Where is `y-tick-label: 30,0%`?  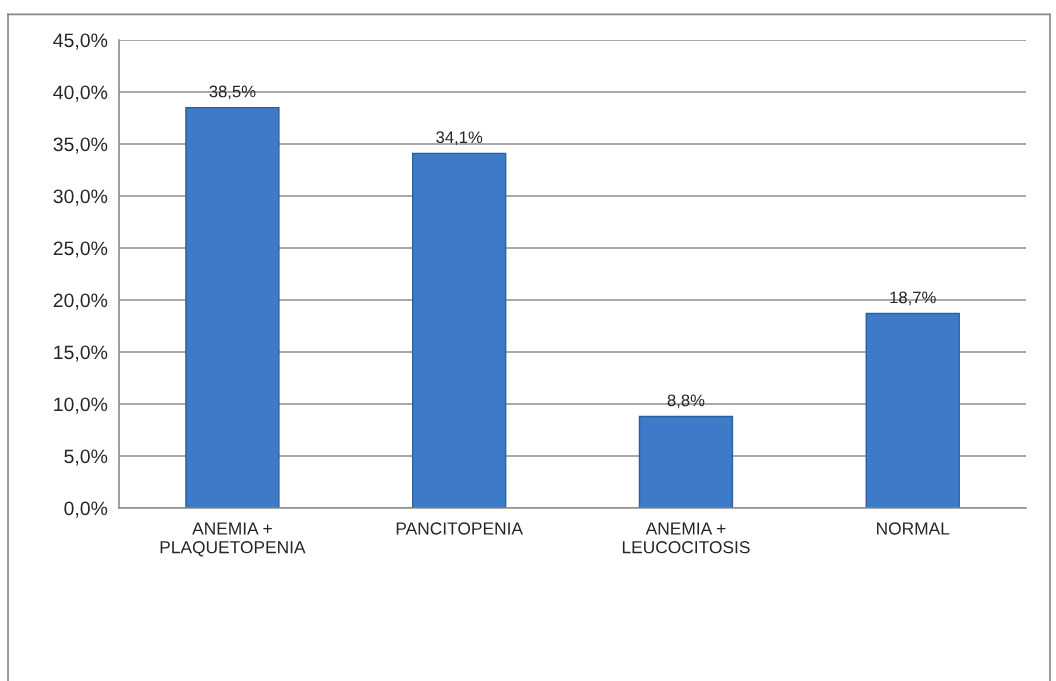
y-tick-label: 30,0% is located at coordinates (80, 197).